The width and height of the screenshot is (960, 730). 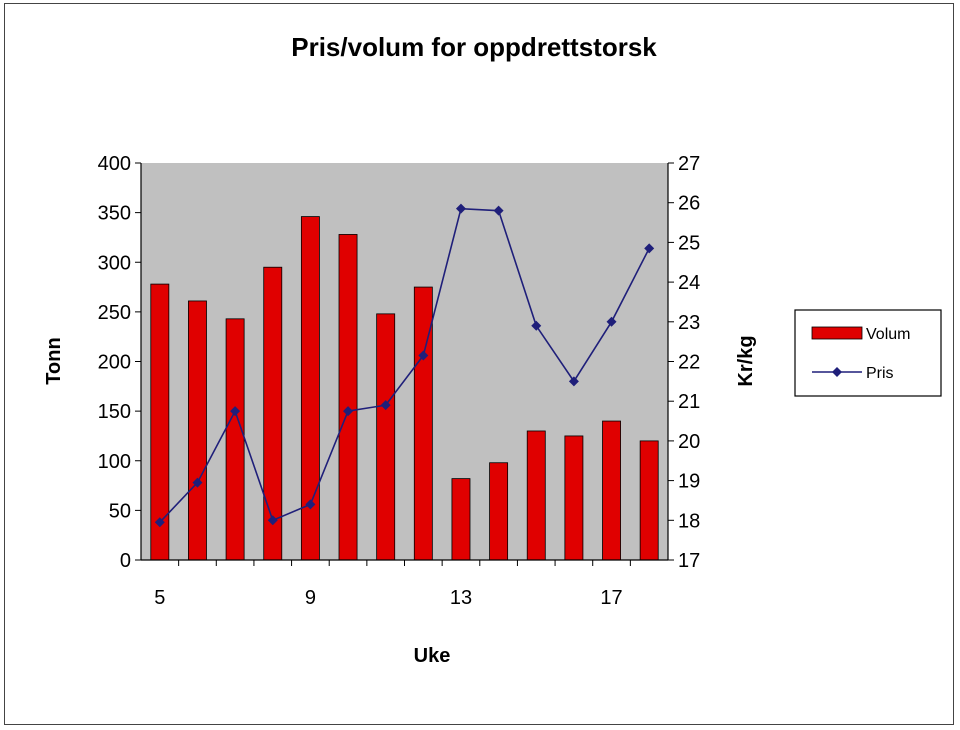 I want to click on y-tick-label: 300, so click(x=114, y=263).